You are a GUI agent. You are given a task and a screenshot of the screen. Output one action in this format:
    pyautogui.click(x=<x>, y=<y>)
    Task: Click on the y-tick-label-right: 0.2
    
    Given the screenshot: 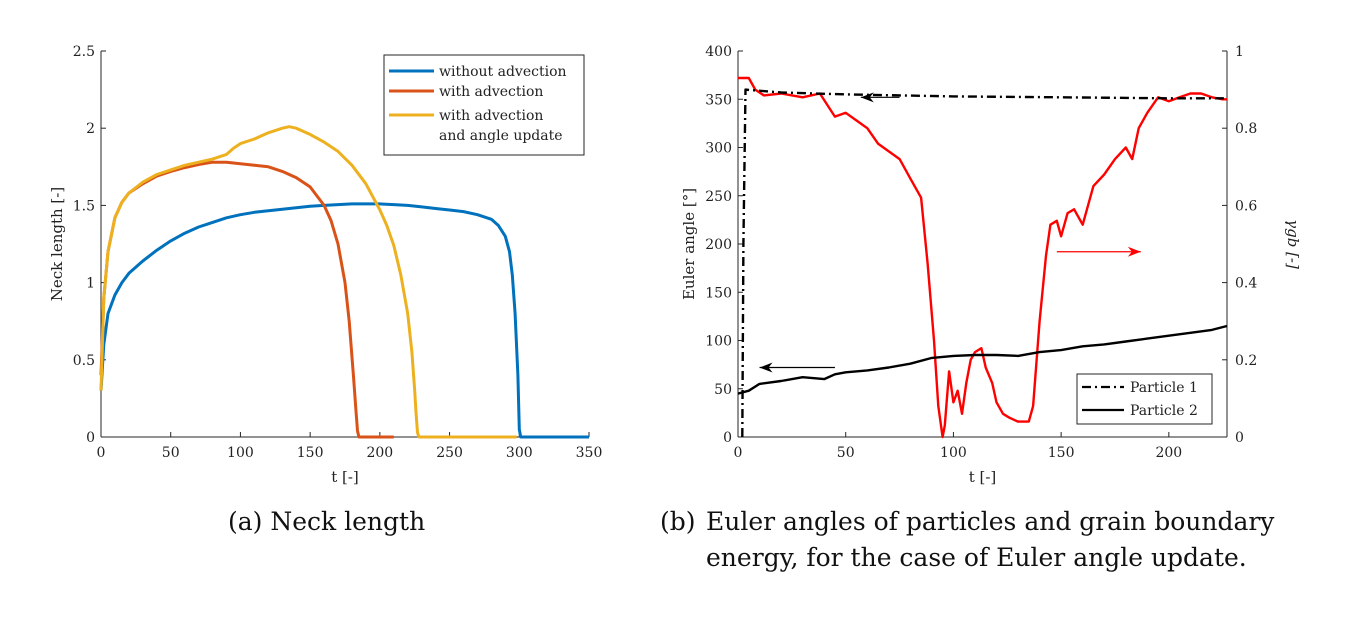 What is the action you would take?
    pyautogui.click(x=1246, y=361)
    